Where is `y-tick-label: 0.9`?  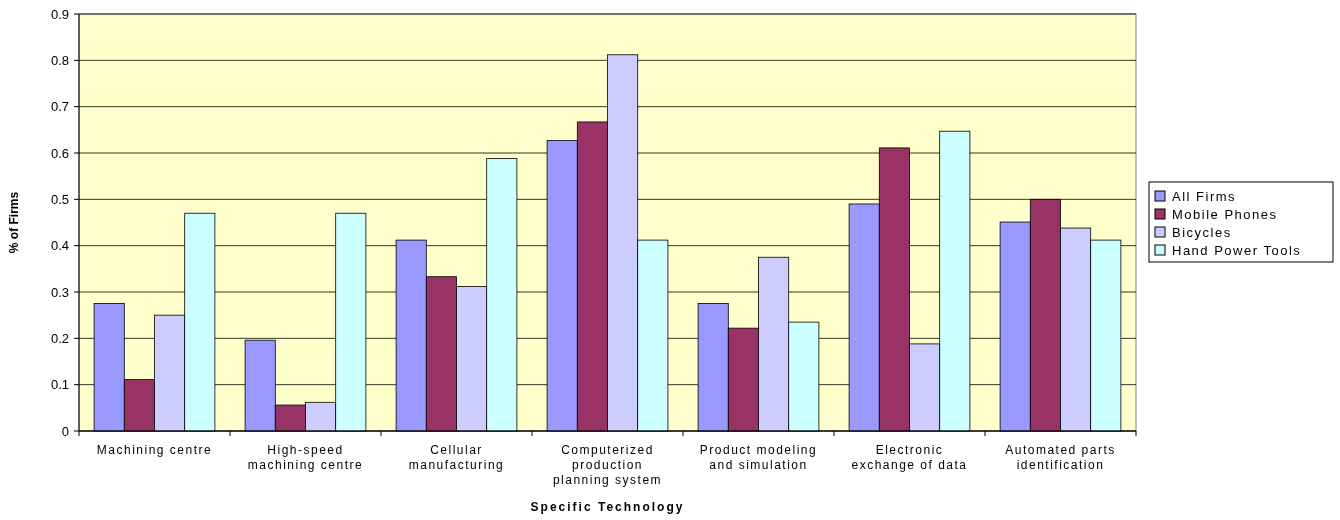 y-tick-label: 0.9 is located at coordinates (59, 14).